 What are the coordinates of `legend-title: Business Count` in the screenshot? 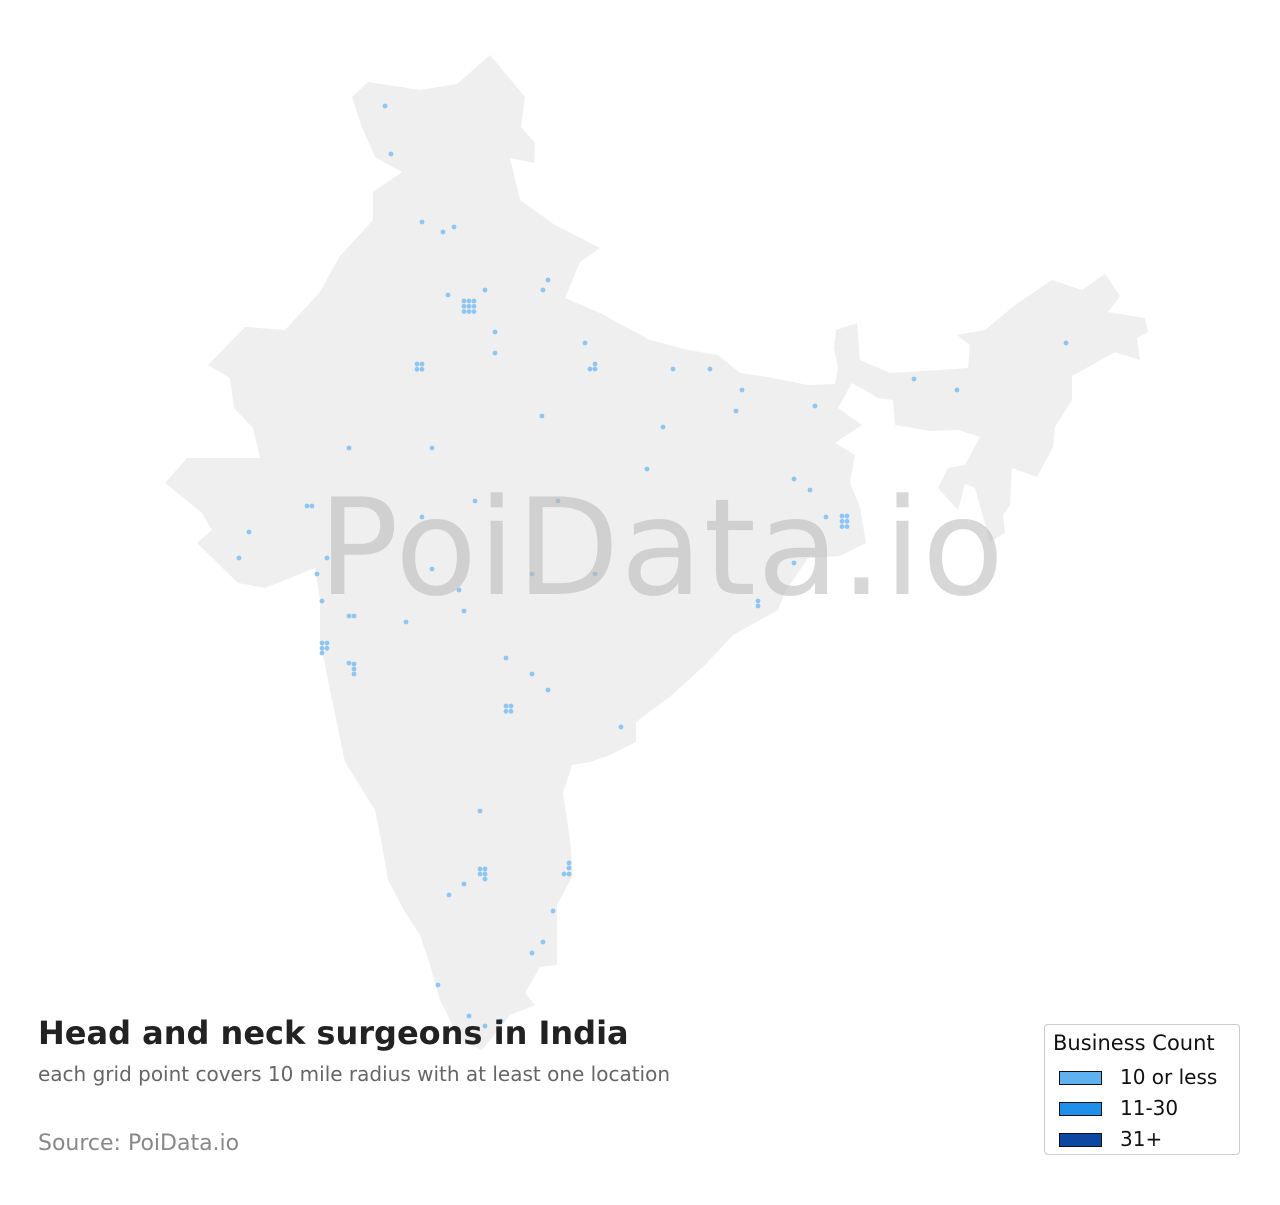 It's located at (1134, 1043).